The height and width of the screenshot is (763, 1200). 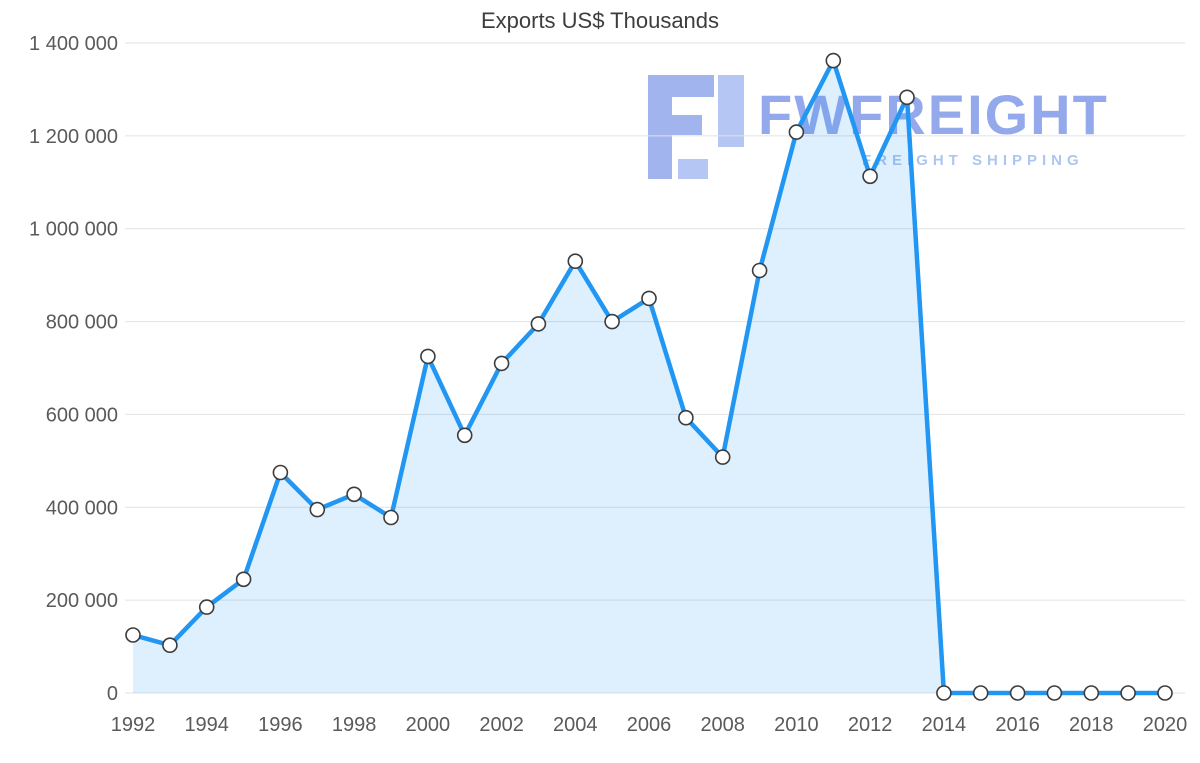 What do you see at coordinates (82, 415) in the screenshot?
I see `svg-text: 600 000` at bounding box center [82, 415].